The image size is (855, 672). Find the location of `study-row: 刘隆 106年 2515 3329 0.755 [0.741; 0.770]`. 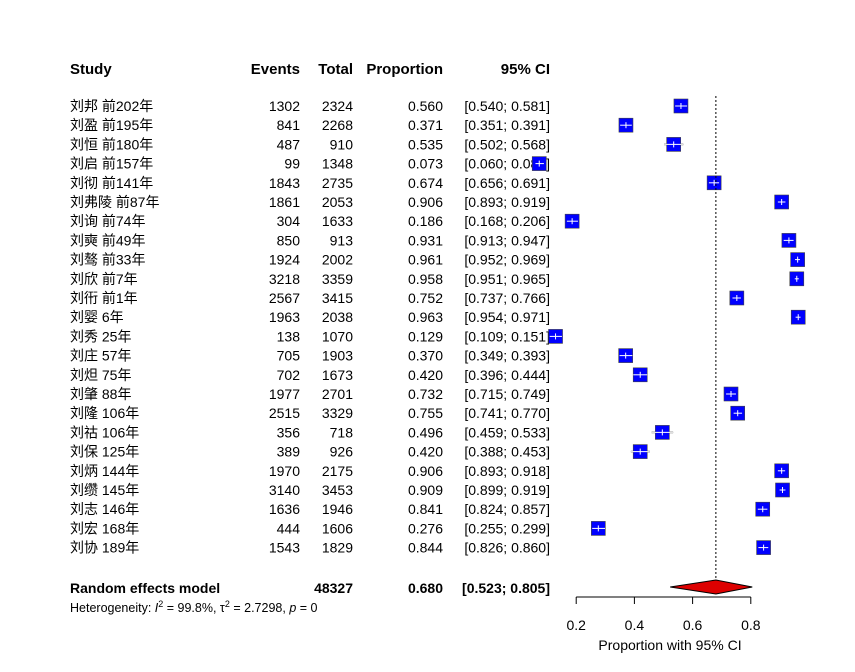

study-row: 刘隆 106年 2515 3329 0.755 [0.741; 0.770] is located at coordinates (408, 413).